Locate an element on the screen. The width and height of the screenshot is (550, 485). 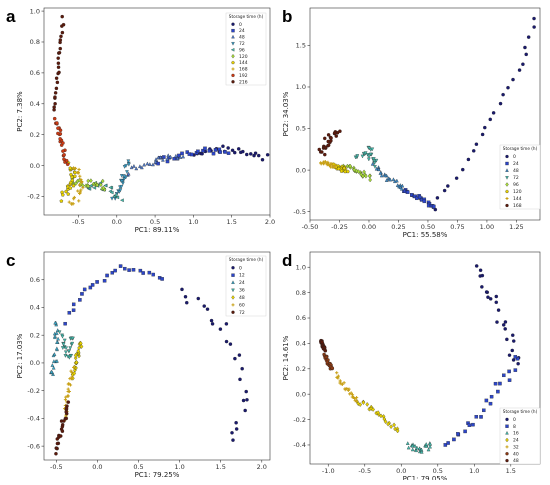
x-tick-label: 0.00 is located at coordinates (369, 227).